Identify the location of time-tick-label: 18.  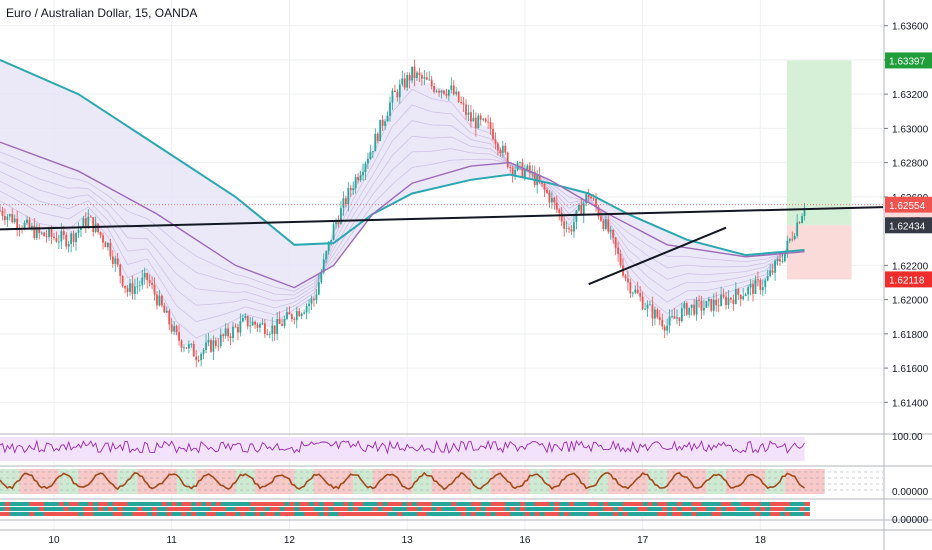
(761, 540).